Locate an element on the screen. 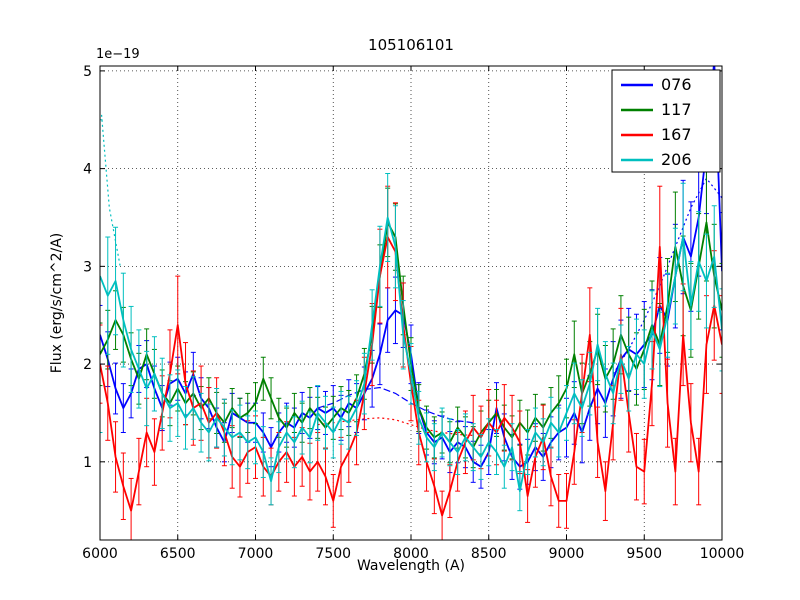 This screenshot has height=600, width=800. x-axis-label: Wavelength (A) is located at coordinates (410, 566).